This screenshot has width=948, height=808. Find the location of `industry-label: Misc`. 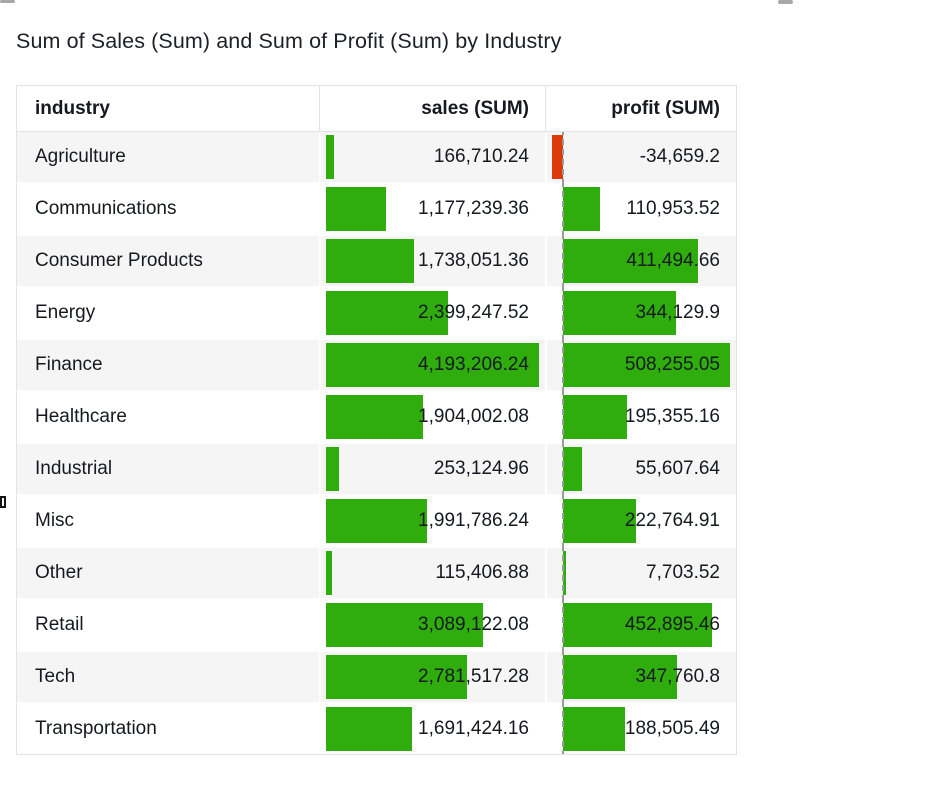

industry-label: Misc is located at coordinates (55, 520).